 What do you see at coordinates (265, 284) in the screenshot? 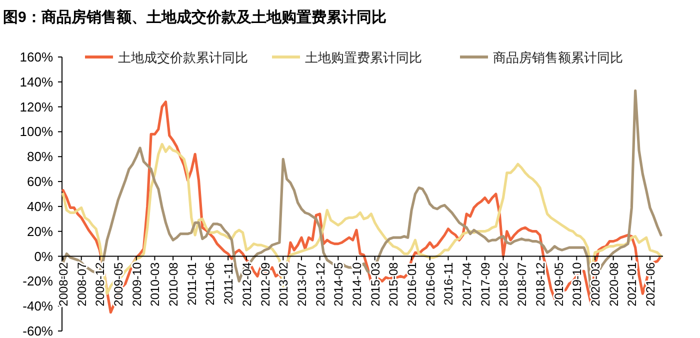
I see `x-tick-label: 2012-09` at bounding box center [265, 284].